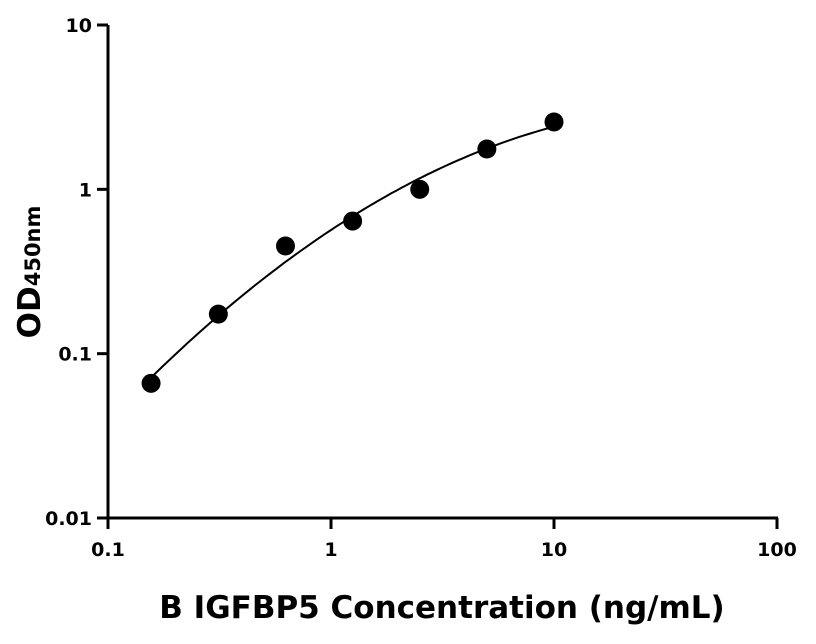  Describe the element at coordinates (554, 550) in the screenshot. I see `x-tick-label: 10` at that location.